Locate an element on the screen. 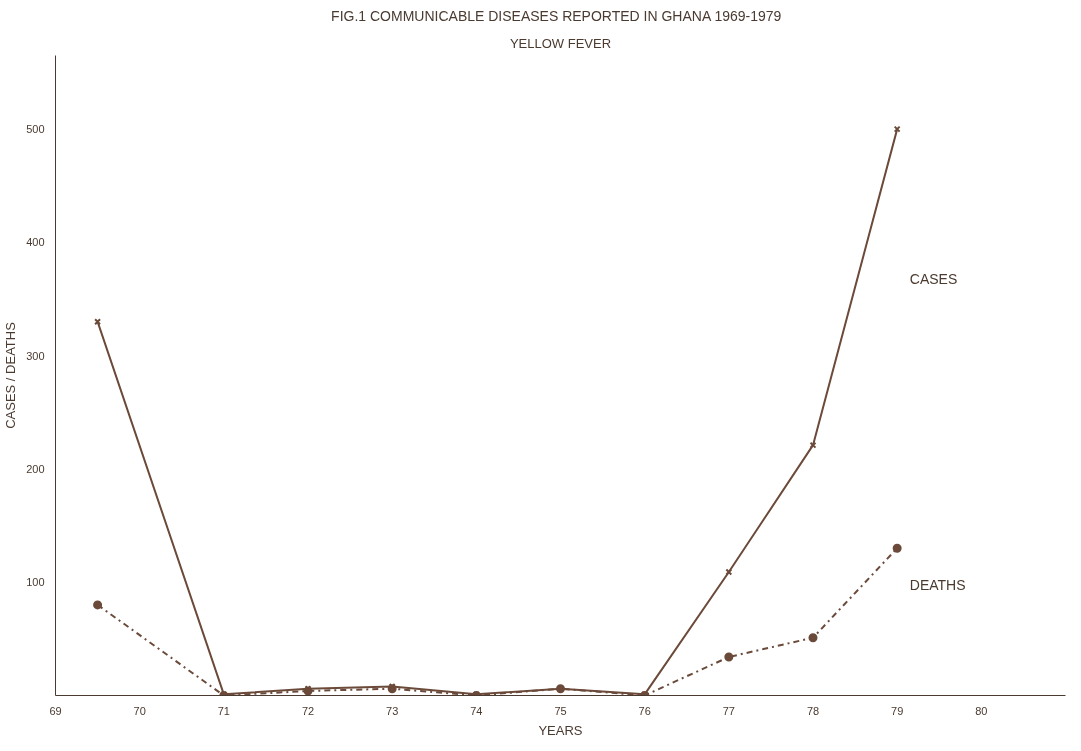 Image resolution: width=1081 pixels, height=751 pixels. y-tick-label: 400 is located at coordinates (35, 242).